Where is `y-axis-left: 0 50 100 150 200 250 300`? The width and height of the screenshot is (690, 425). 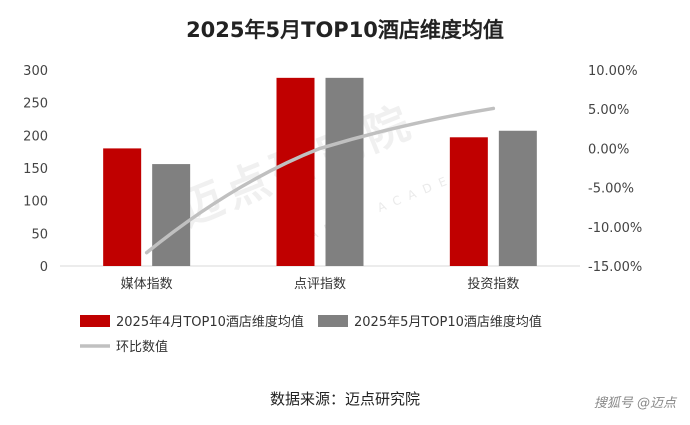 y-axis-left: 0 50 100 150 200 250 300 is located at coordinates (35, 169).